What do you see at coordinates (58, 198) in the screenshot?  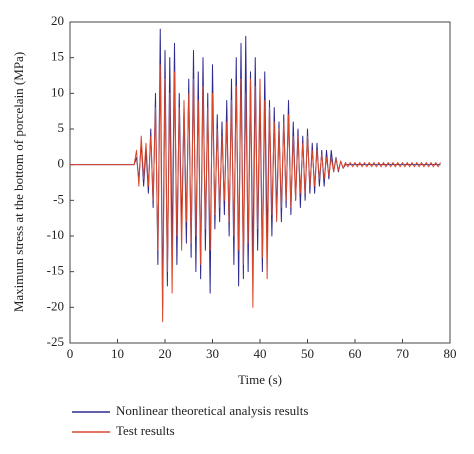 I see `y-tick-label: -5` at bounding box center [58, 198].